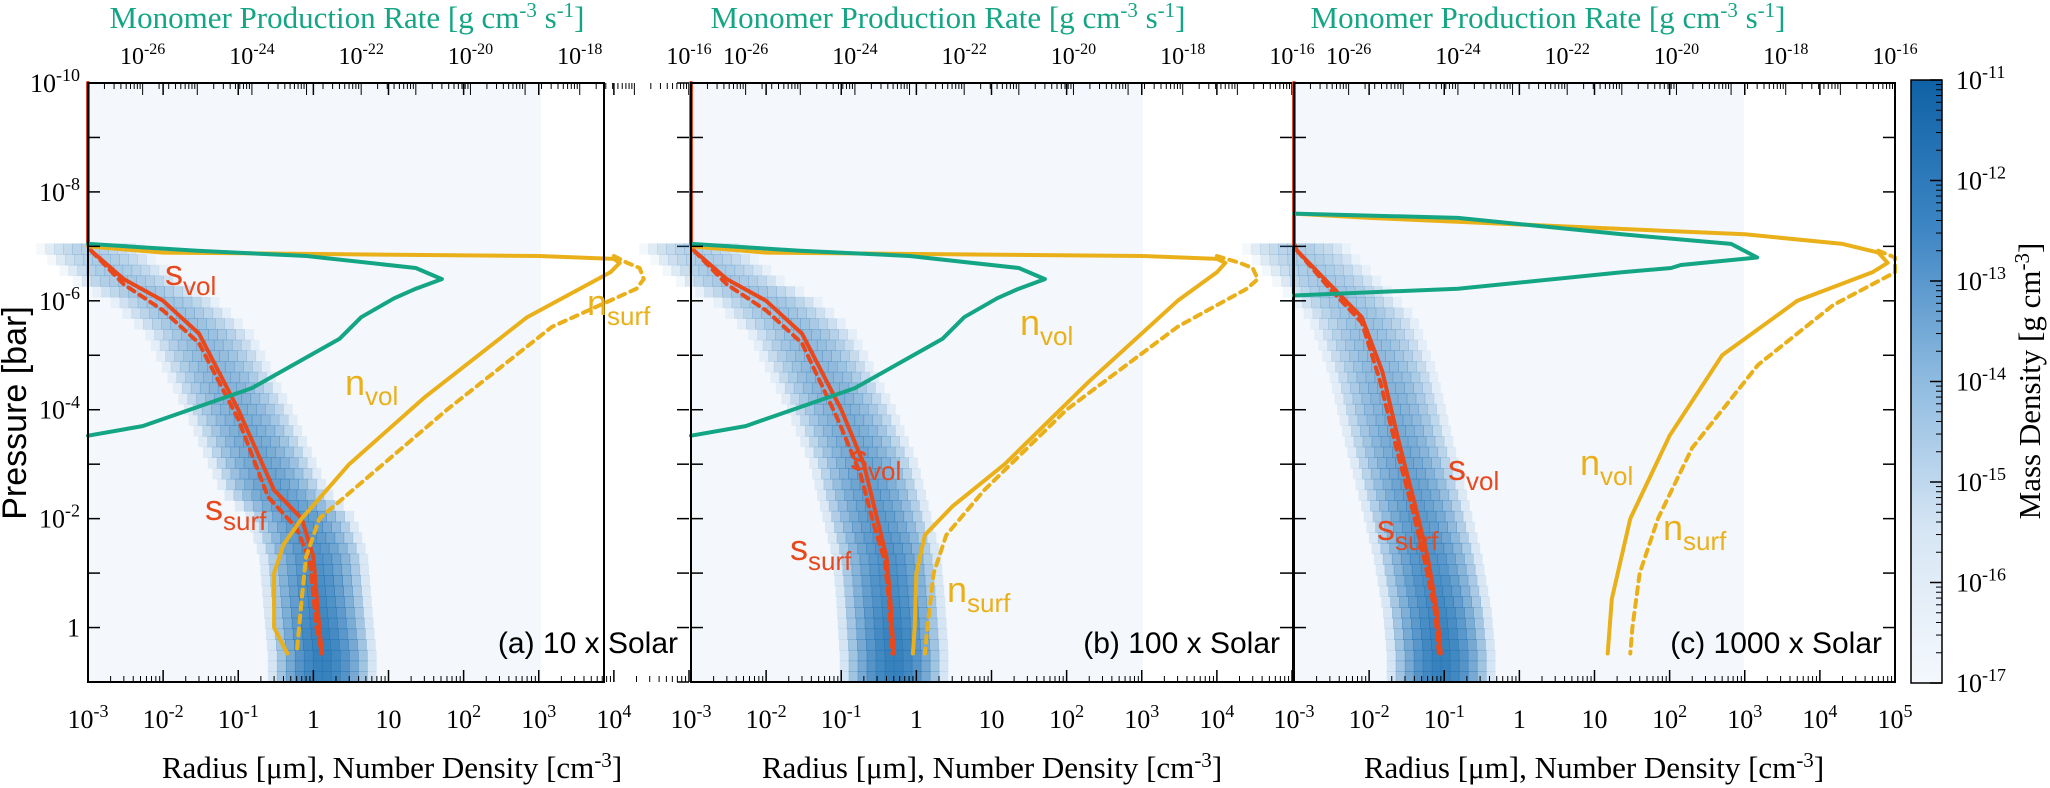  Describe the element at coordinates (821, 551) in the screenshot. I see `panel-b-label-s-surf: ssurf` at that location.